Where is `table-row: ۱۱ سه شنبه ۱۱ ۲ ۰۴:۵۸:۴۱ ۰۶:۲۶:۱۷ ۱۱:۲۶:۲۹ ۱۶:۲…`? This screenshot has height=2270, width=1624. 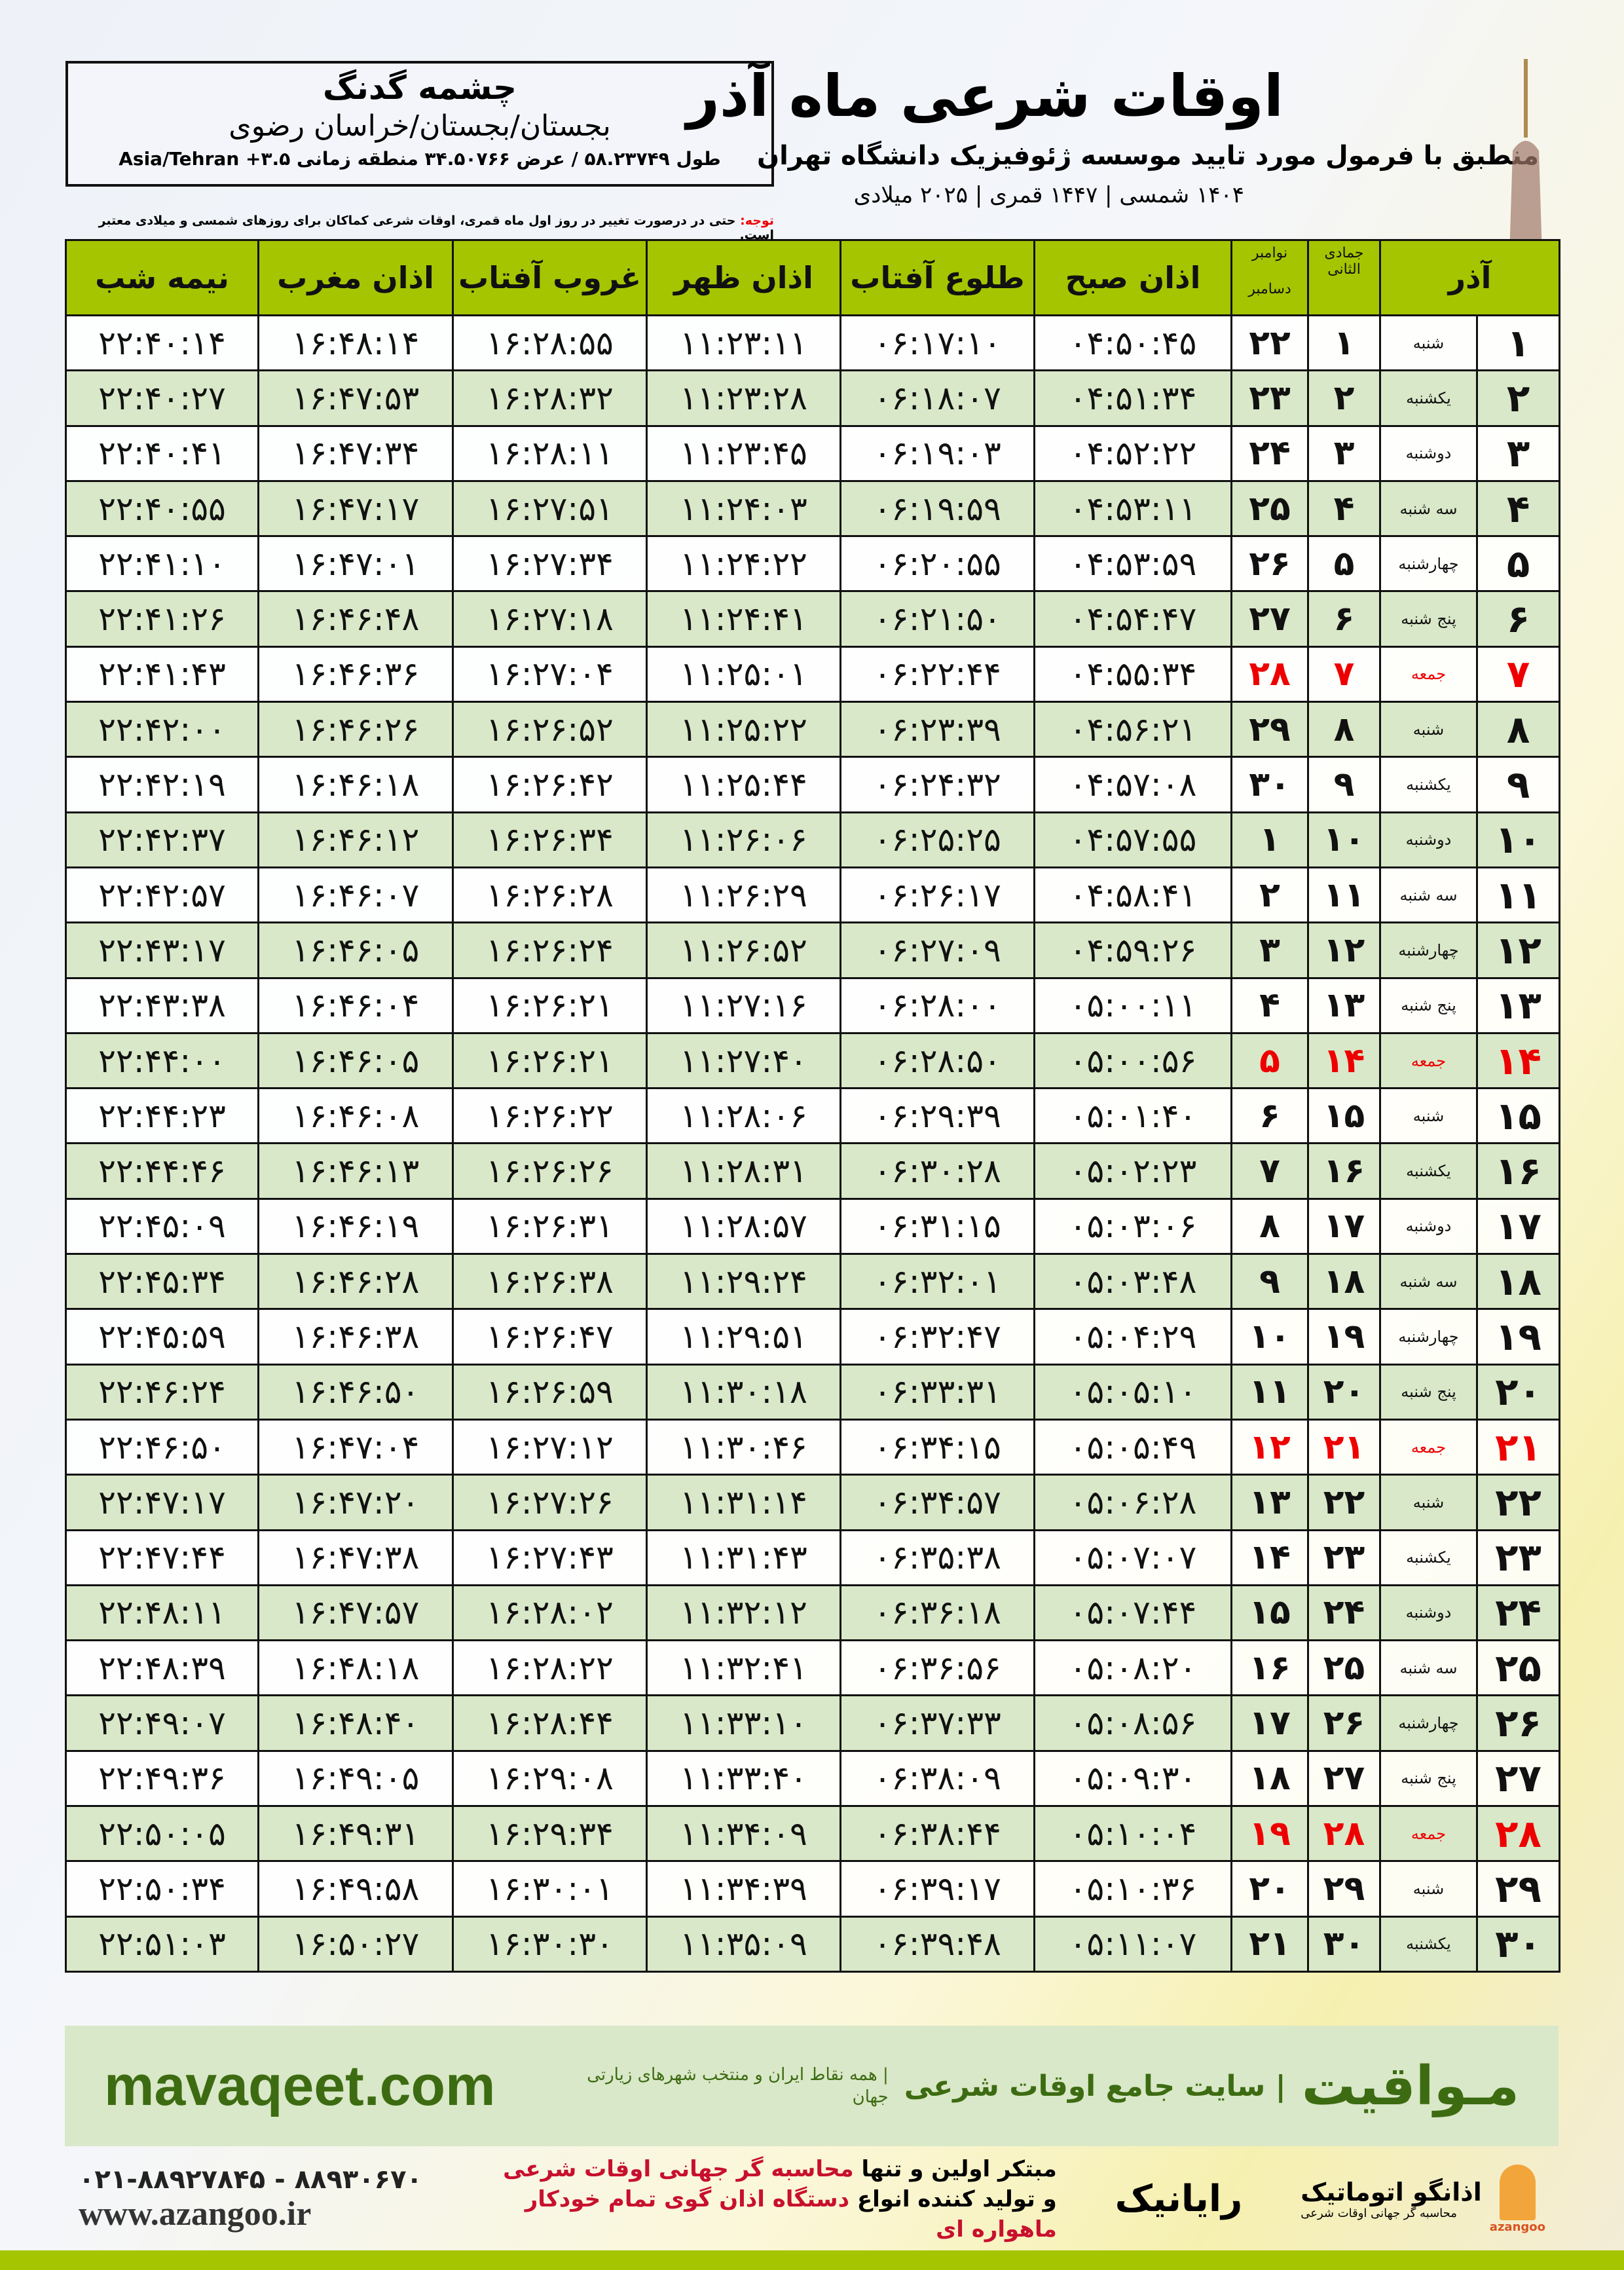
table-row: ۱۱ سه شنبه ۱۱ ۲ ۰۴:۵۸:۴۱ ۰۶:۲۶:۱۷ ۱۱:۲۶:۲۹ ۱۶:۲… is located at coordinates (813, 895).